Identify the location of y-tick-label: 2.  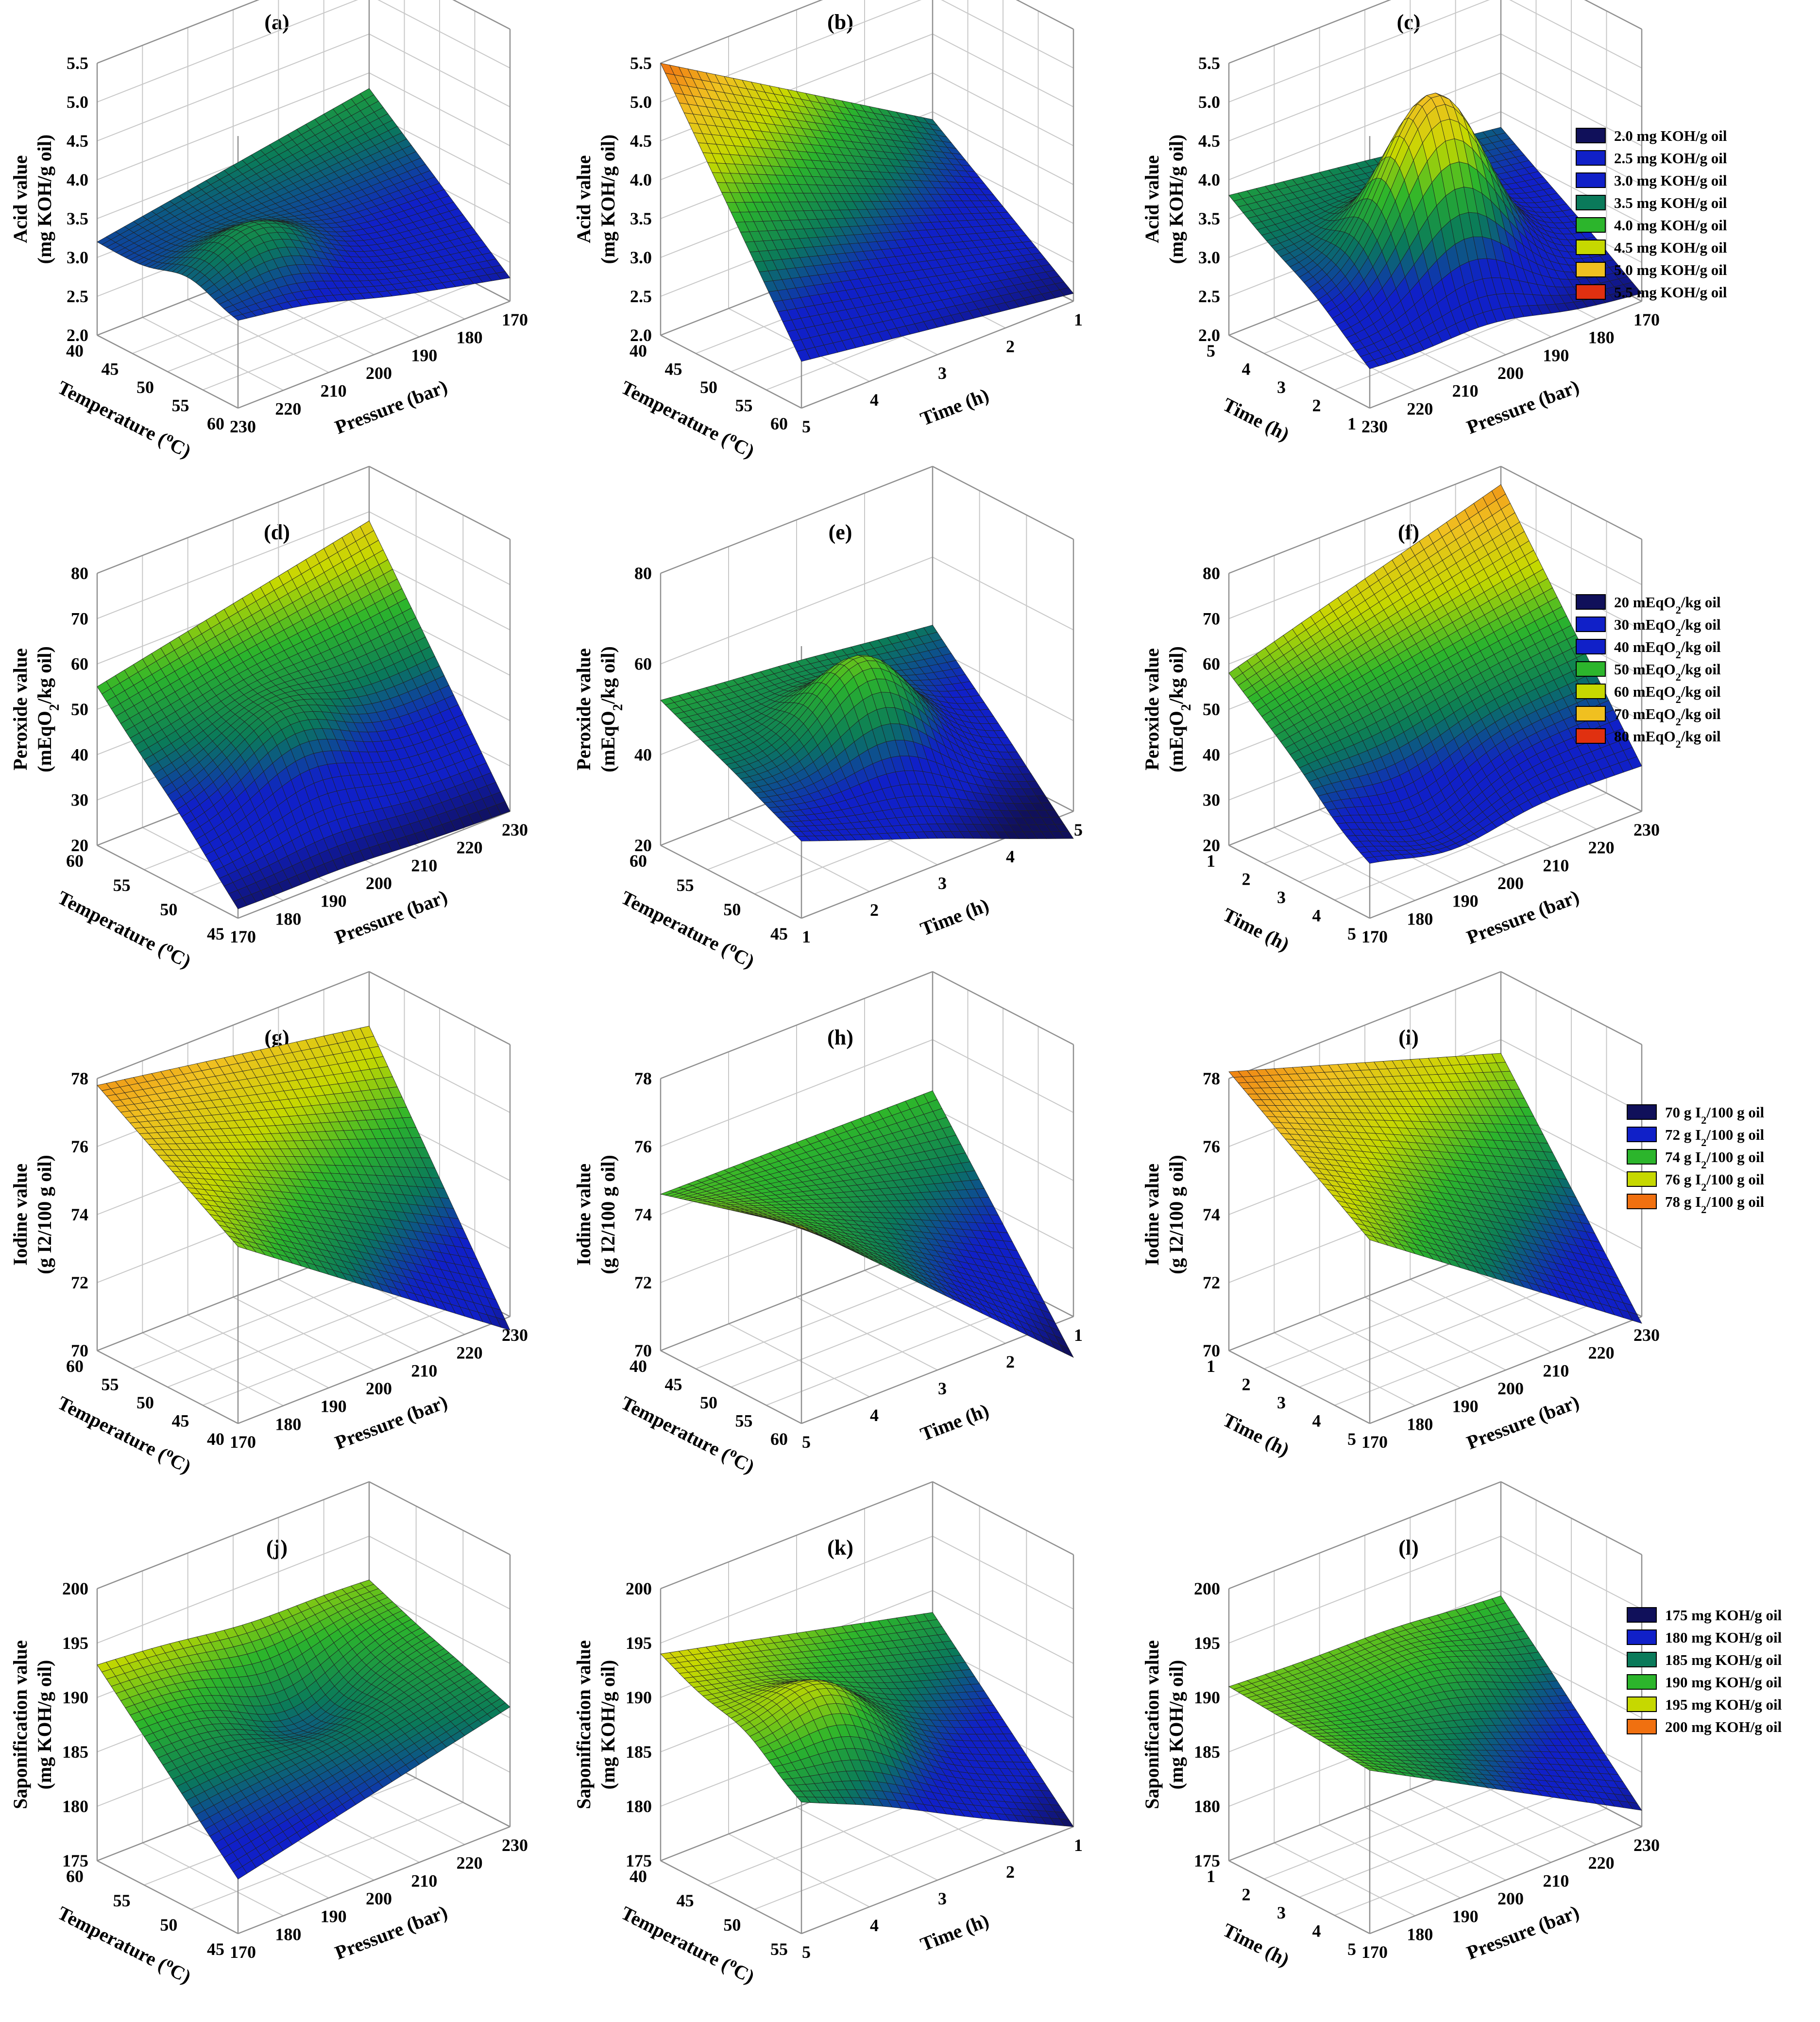
(1316, 406).